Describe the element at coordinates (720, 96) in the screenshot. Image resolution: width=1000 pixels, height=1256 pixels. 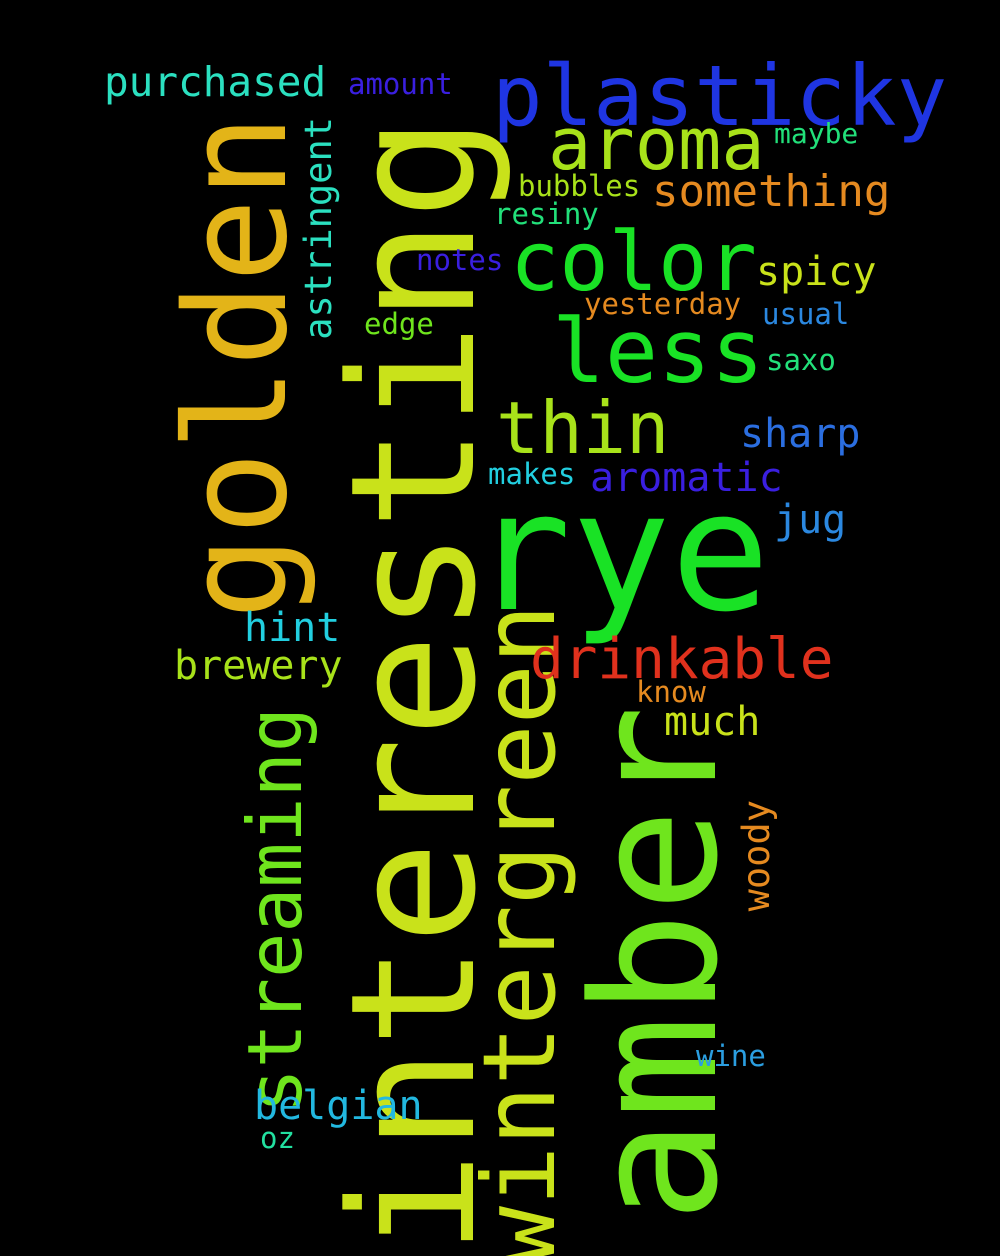
I see `word-plasticky: plasticky` at that location.